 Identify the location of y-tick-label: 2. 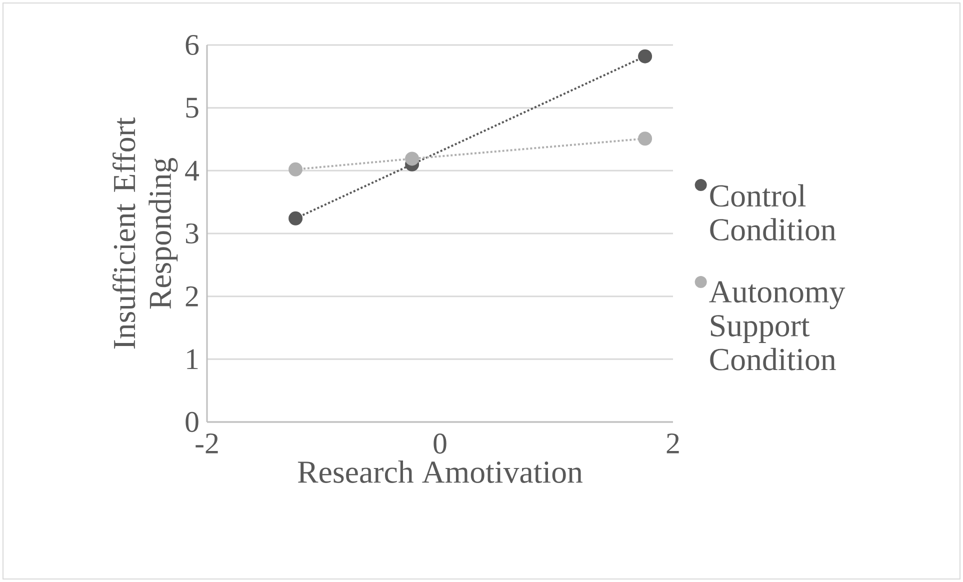
(192, 296).